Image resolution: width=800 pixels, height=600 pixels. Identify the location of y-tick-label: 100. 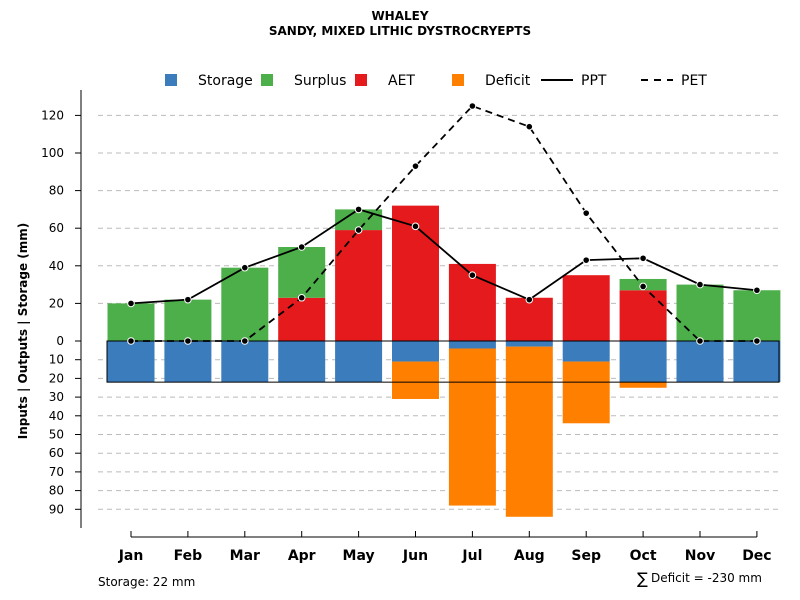
(52, 153).